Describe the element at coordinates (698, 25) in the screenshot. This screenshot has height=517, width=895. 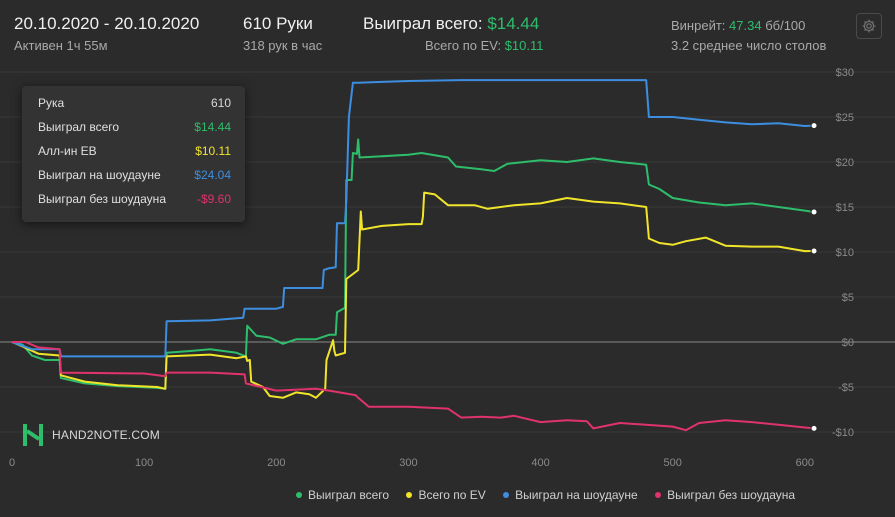
I see `winrate-label: Винрейт:` at that location.